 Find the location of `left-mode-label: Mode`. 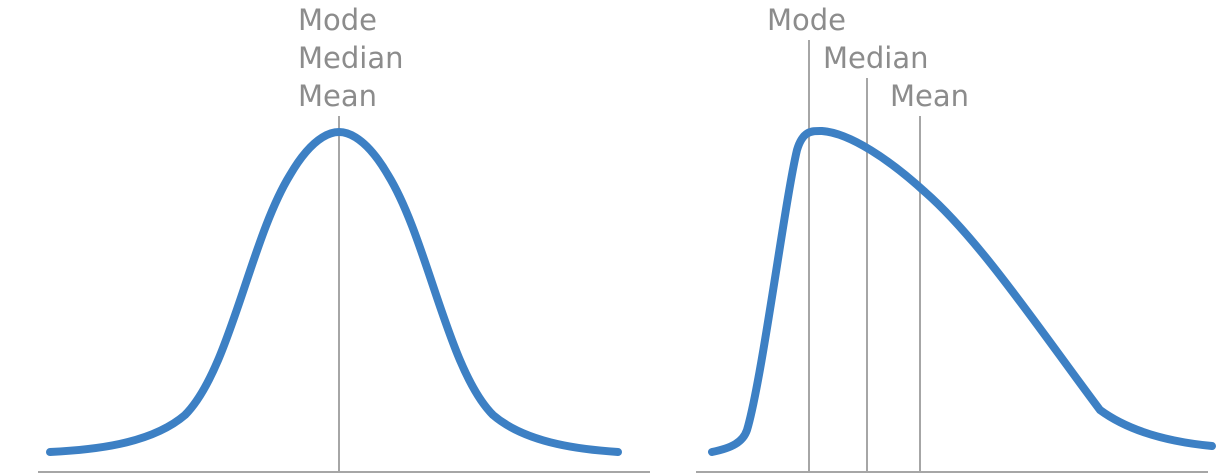

left-mode-label: Mode is located at coordinates (337, 20).